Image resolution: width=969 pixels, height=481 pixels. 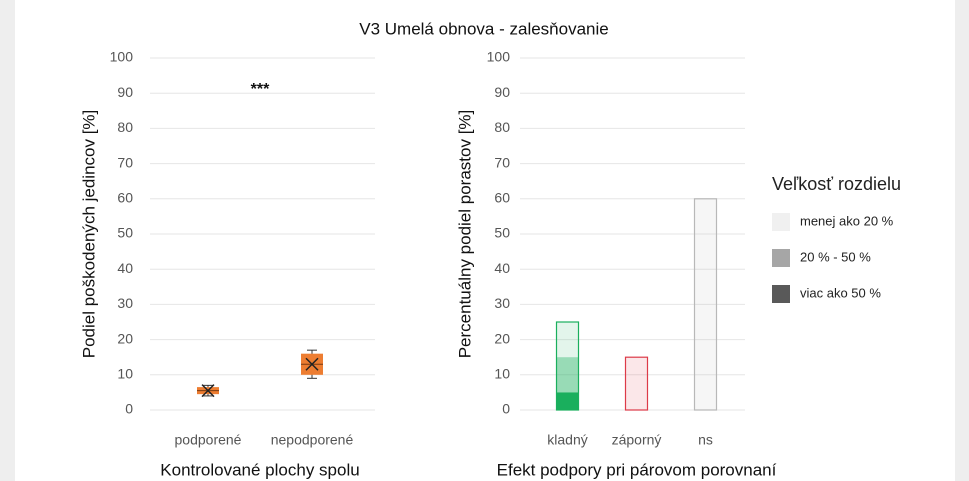 I want to click on legend-label: viac ako 50 %, so click(x=840, y=292).